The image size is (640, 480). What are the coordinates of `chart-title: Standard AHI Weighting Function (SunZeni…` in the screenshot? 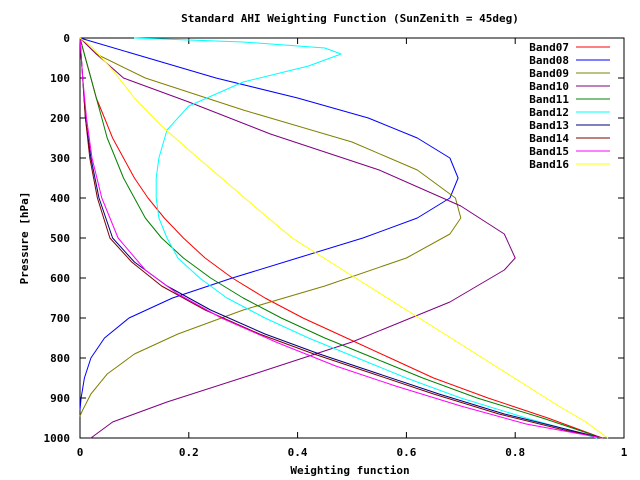 It's located at (350, 18).